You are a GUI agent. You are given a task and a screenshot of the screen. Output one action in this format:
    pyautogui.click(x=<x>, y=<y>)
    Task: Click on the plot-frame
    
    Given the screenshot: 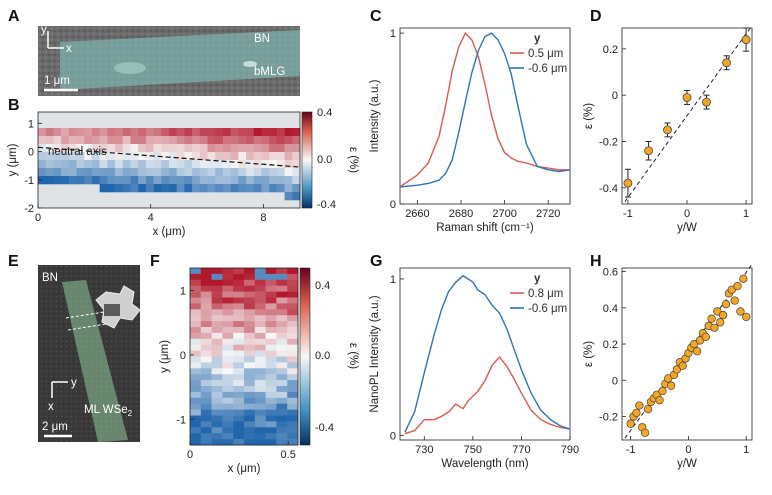 What is the action you would take?
    pyautogui.click(x=485, y=116)
    